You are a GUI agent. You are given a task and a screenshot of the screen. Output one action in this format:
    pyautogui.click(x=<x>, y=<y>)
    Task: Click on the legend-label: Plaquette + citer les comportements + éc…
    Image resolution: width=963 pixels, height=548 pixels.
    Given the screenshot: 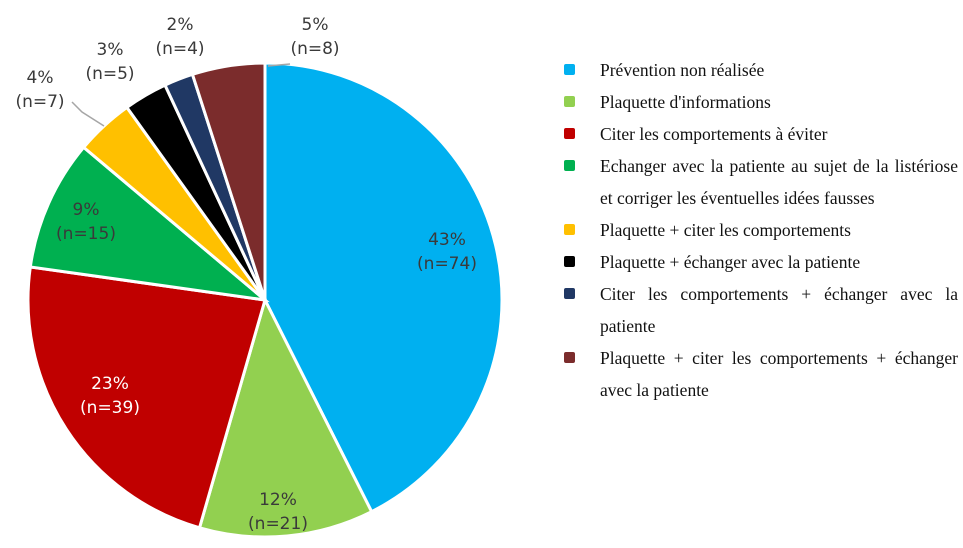 What is the action you would take?
    pyautogui.click(x=779, y=374)
    